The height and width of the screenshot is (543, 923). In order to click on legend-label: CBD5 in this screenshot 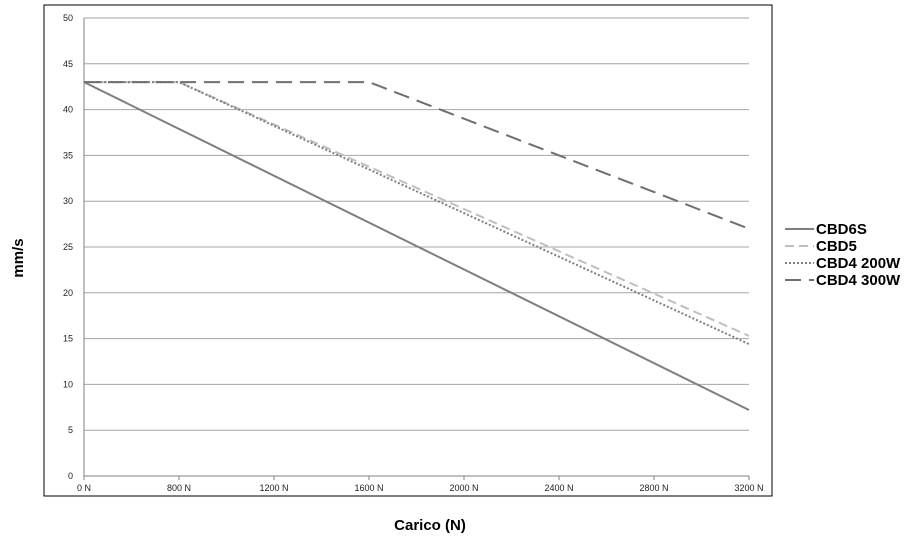, I will do `click(836, 246)`.